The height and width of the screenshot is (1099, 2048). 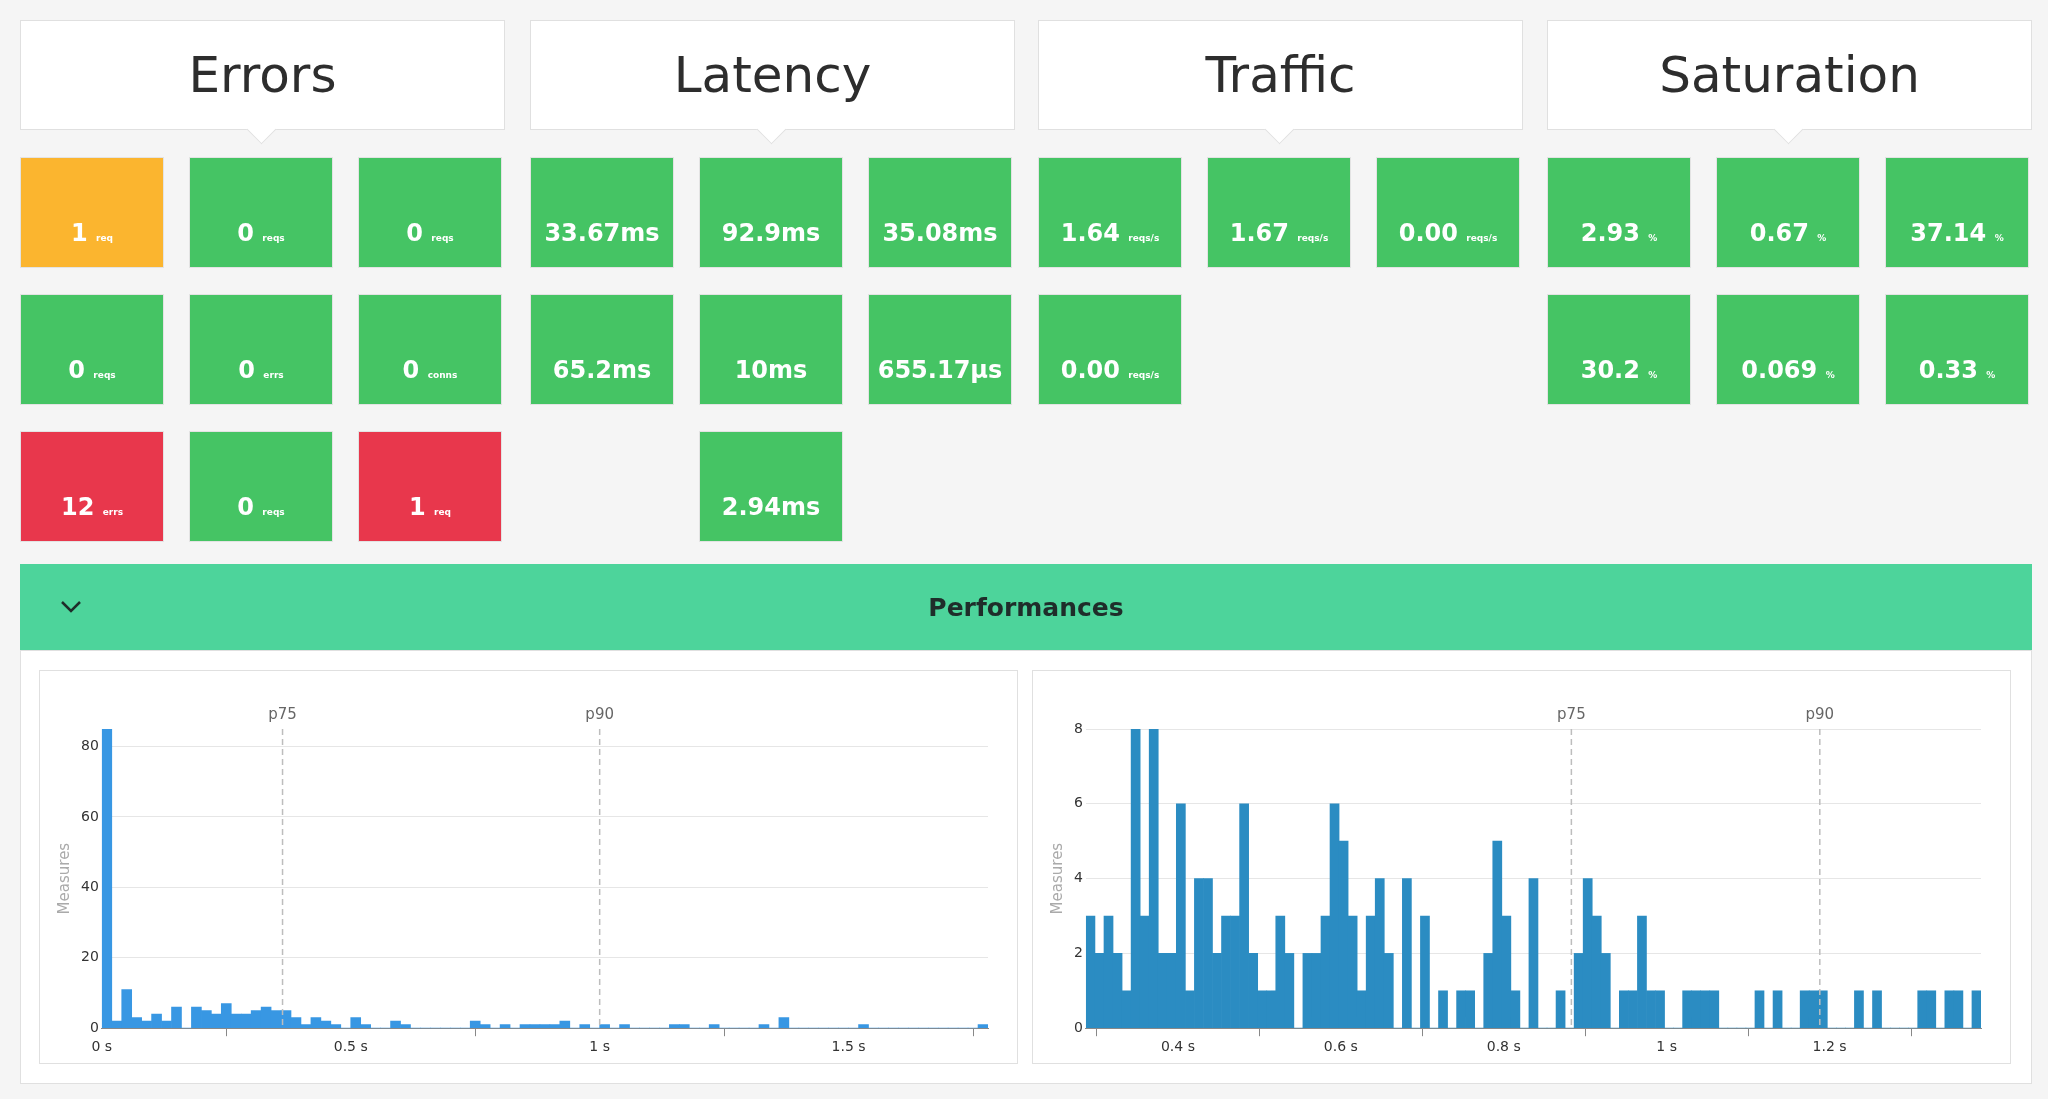 What do you see at coordinates (89, 815) in the screenshot?
I see `y-tick-label: 60` at bounding box center [89, 815].